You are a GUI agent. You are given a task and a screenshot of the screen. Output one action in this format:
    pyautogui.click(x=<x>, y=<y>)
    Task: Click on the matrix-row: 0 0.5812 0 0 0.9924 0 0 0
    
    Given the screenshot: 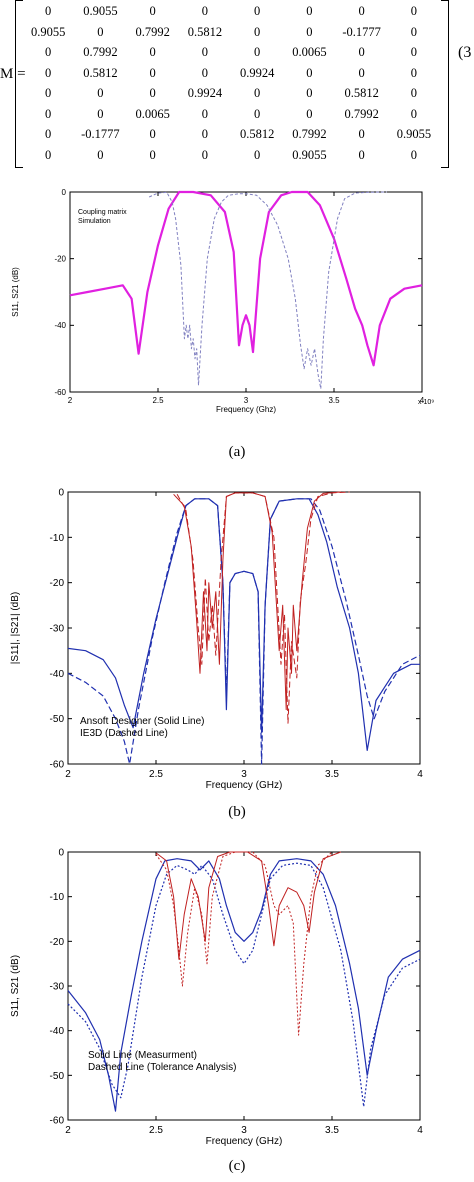 What is the action you would take?
    pyautogui.click(x=231, y=73)
    